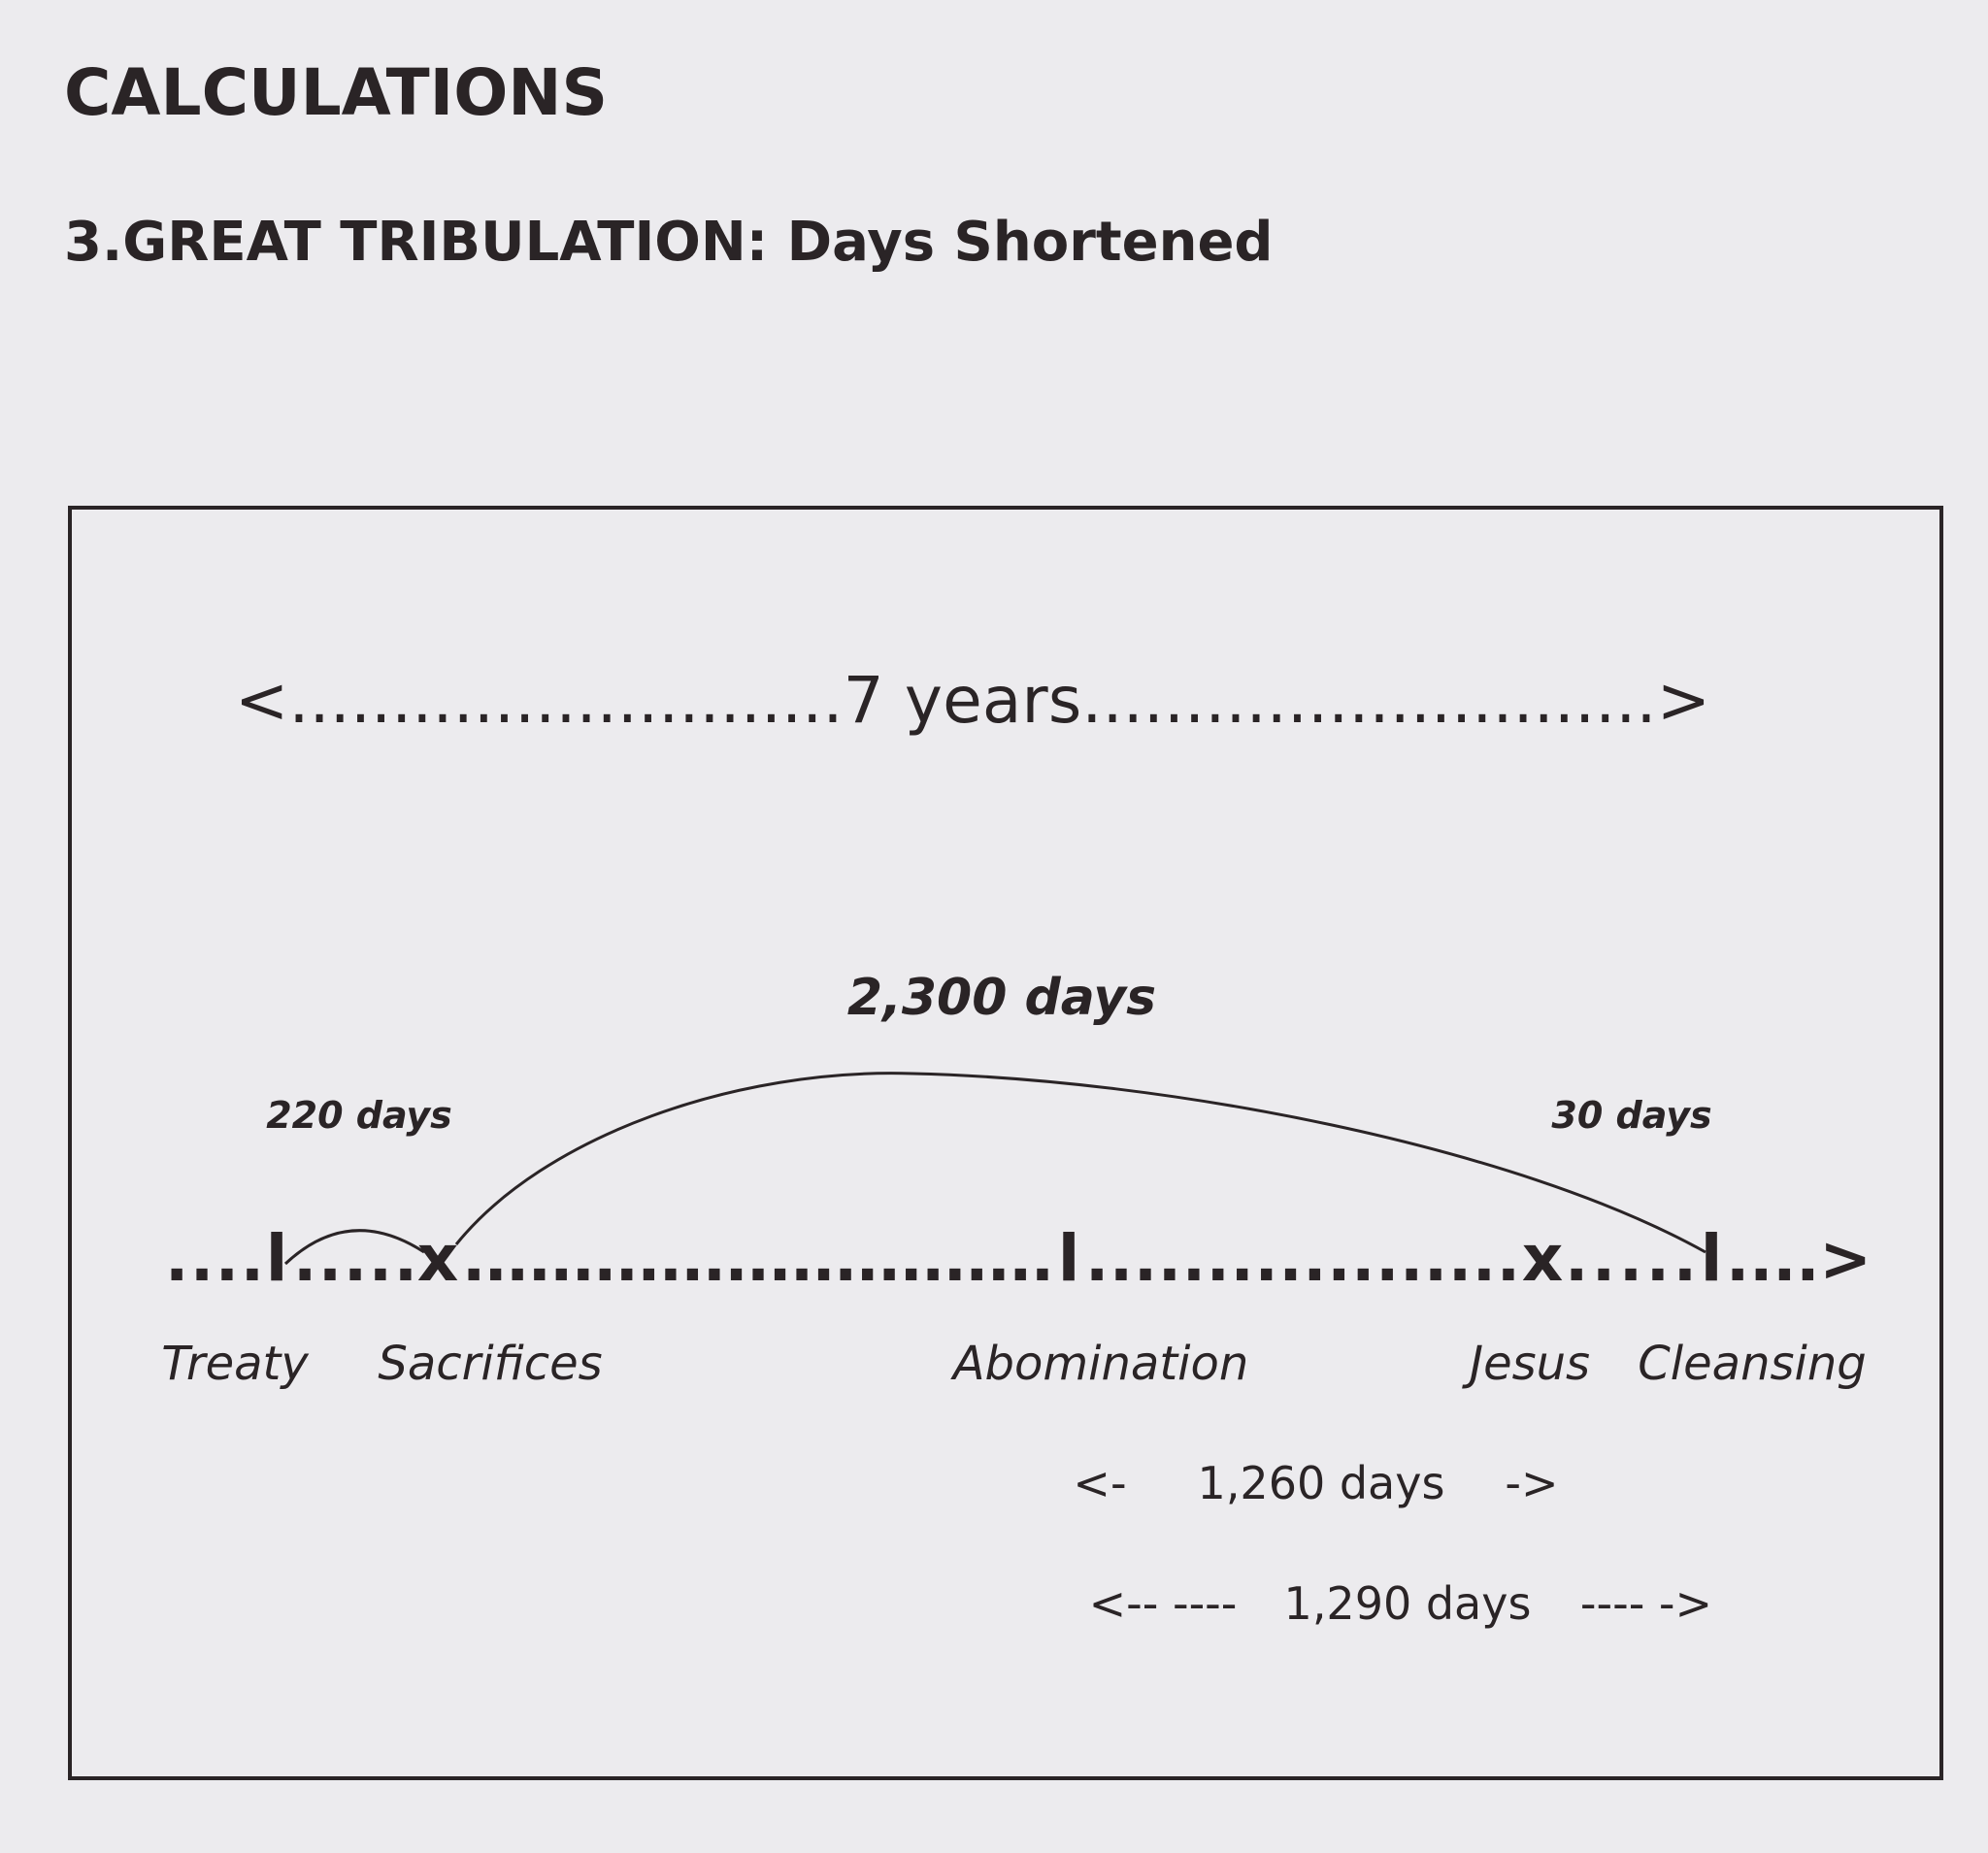 The height and width of the screenshot is (1853, 1988). What do you see at coordinates (1099, 1483) in the screenshot?
I see `period-arrow: <-` at bounding box center [1099, 1483].